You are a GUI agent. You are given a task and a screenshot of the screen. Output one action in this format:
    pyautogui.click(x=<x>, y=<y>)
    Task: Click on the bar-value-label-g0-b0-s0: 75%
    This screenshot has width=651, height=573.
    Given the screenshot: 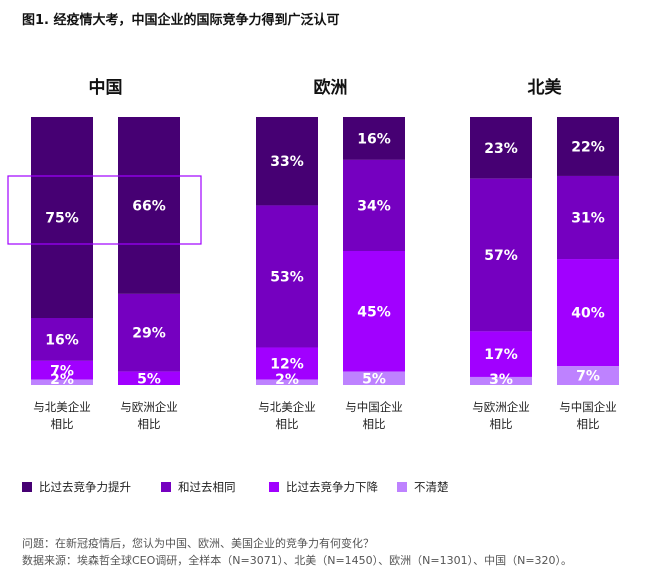 What is the action you would take?
    pyautogui.click(x=62, y=219)
    